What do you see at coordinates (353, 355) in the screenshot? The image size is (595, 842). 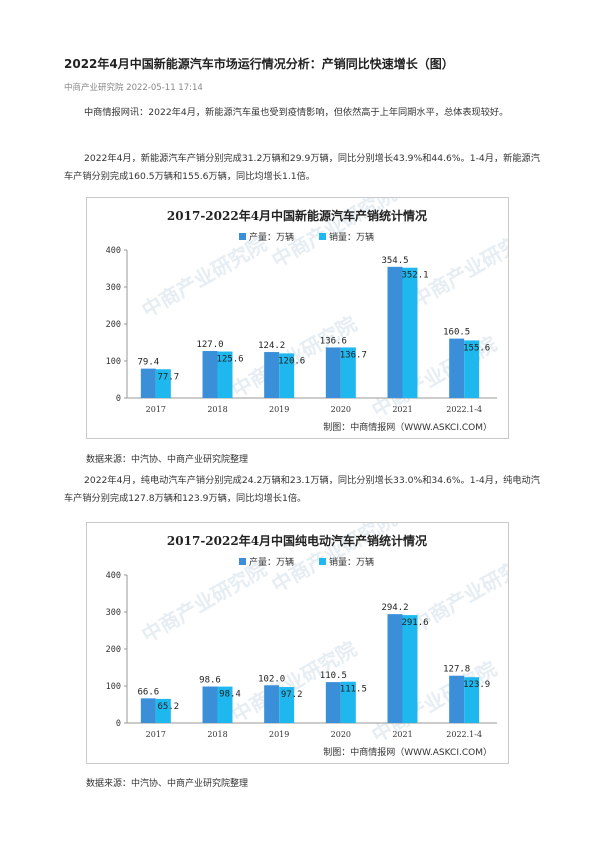 I see `data-label-sales: 136.7` at bounding box center [353, 355].